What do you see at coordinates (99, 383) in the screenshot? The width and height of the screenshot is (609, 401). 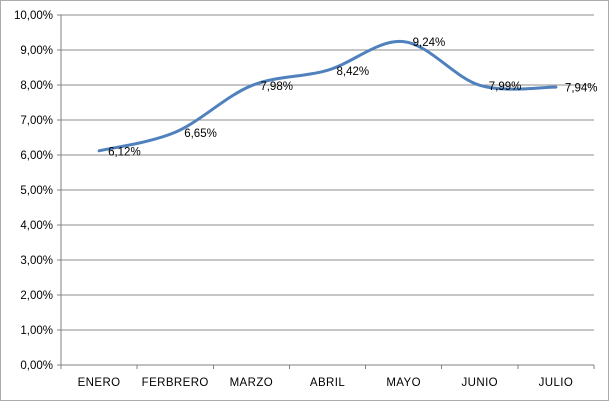 I see `x-axis-category-label: ENERO` at bounding box center [99, 383].